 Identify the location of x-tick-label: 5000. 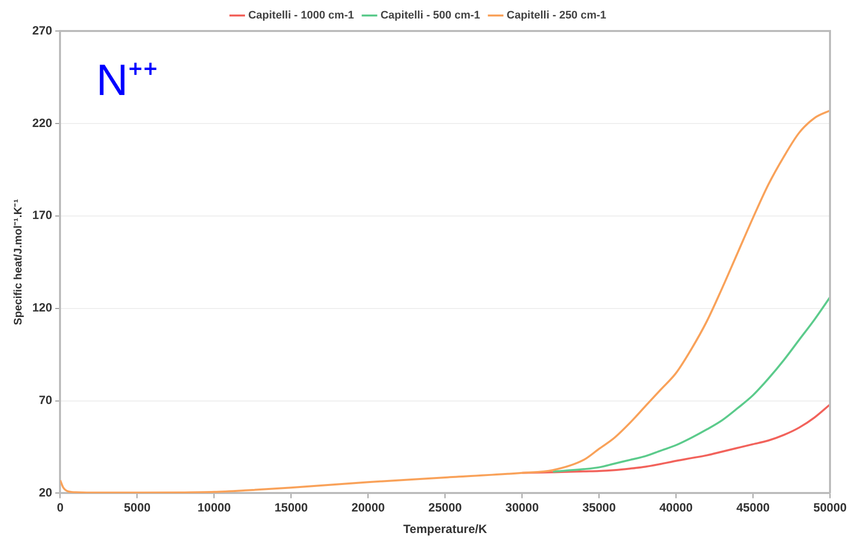
(137, 507).